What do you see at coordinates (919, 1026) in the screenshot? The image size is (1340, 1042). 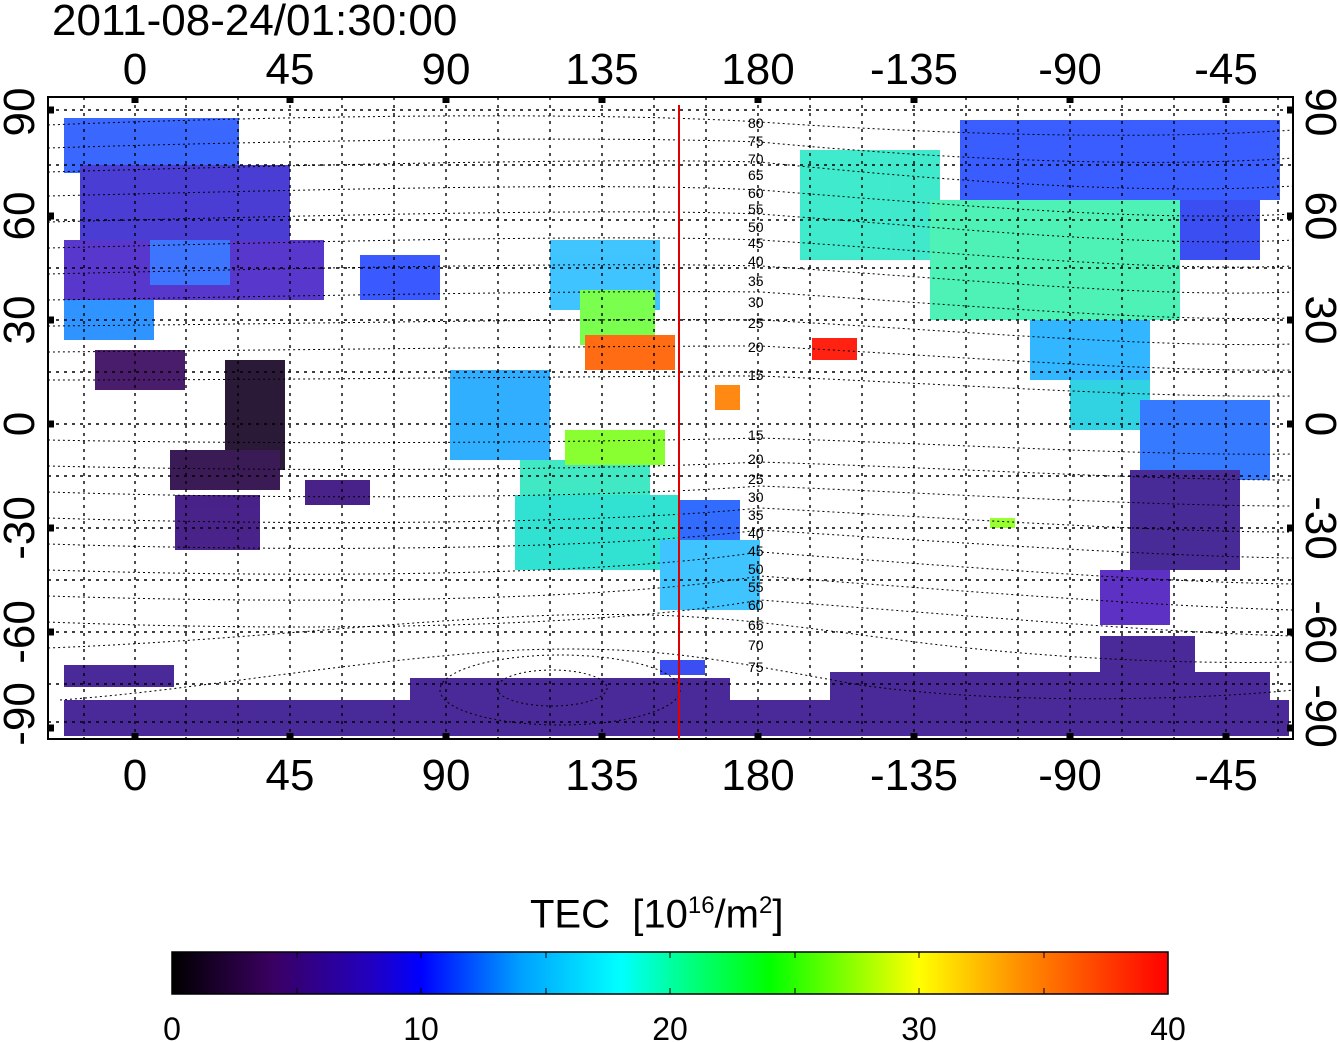 I see `colorbar-tick: 30` at bounding box center [919, 1026].